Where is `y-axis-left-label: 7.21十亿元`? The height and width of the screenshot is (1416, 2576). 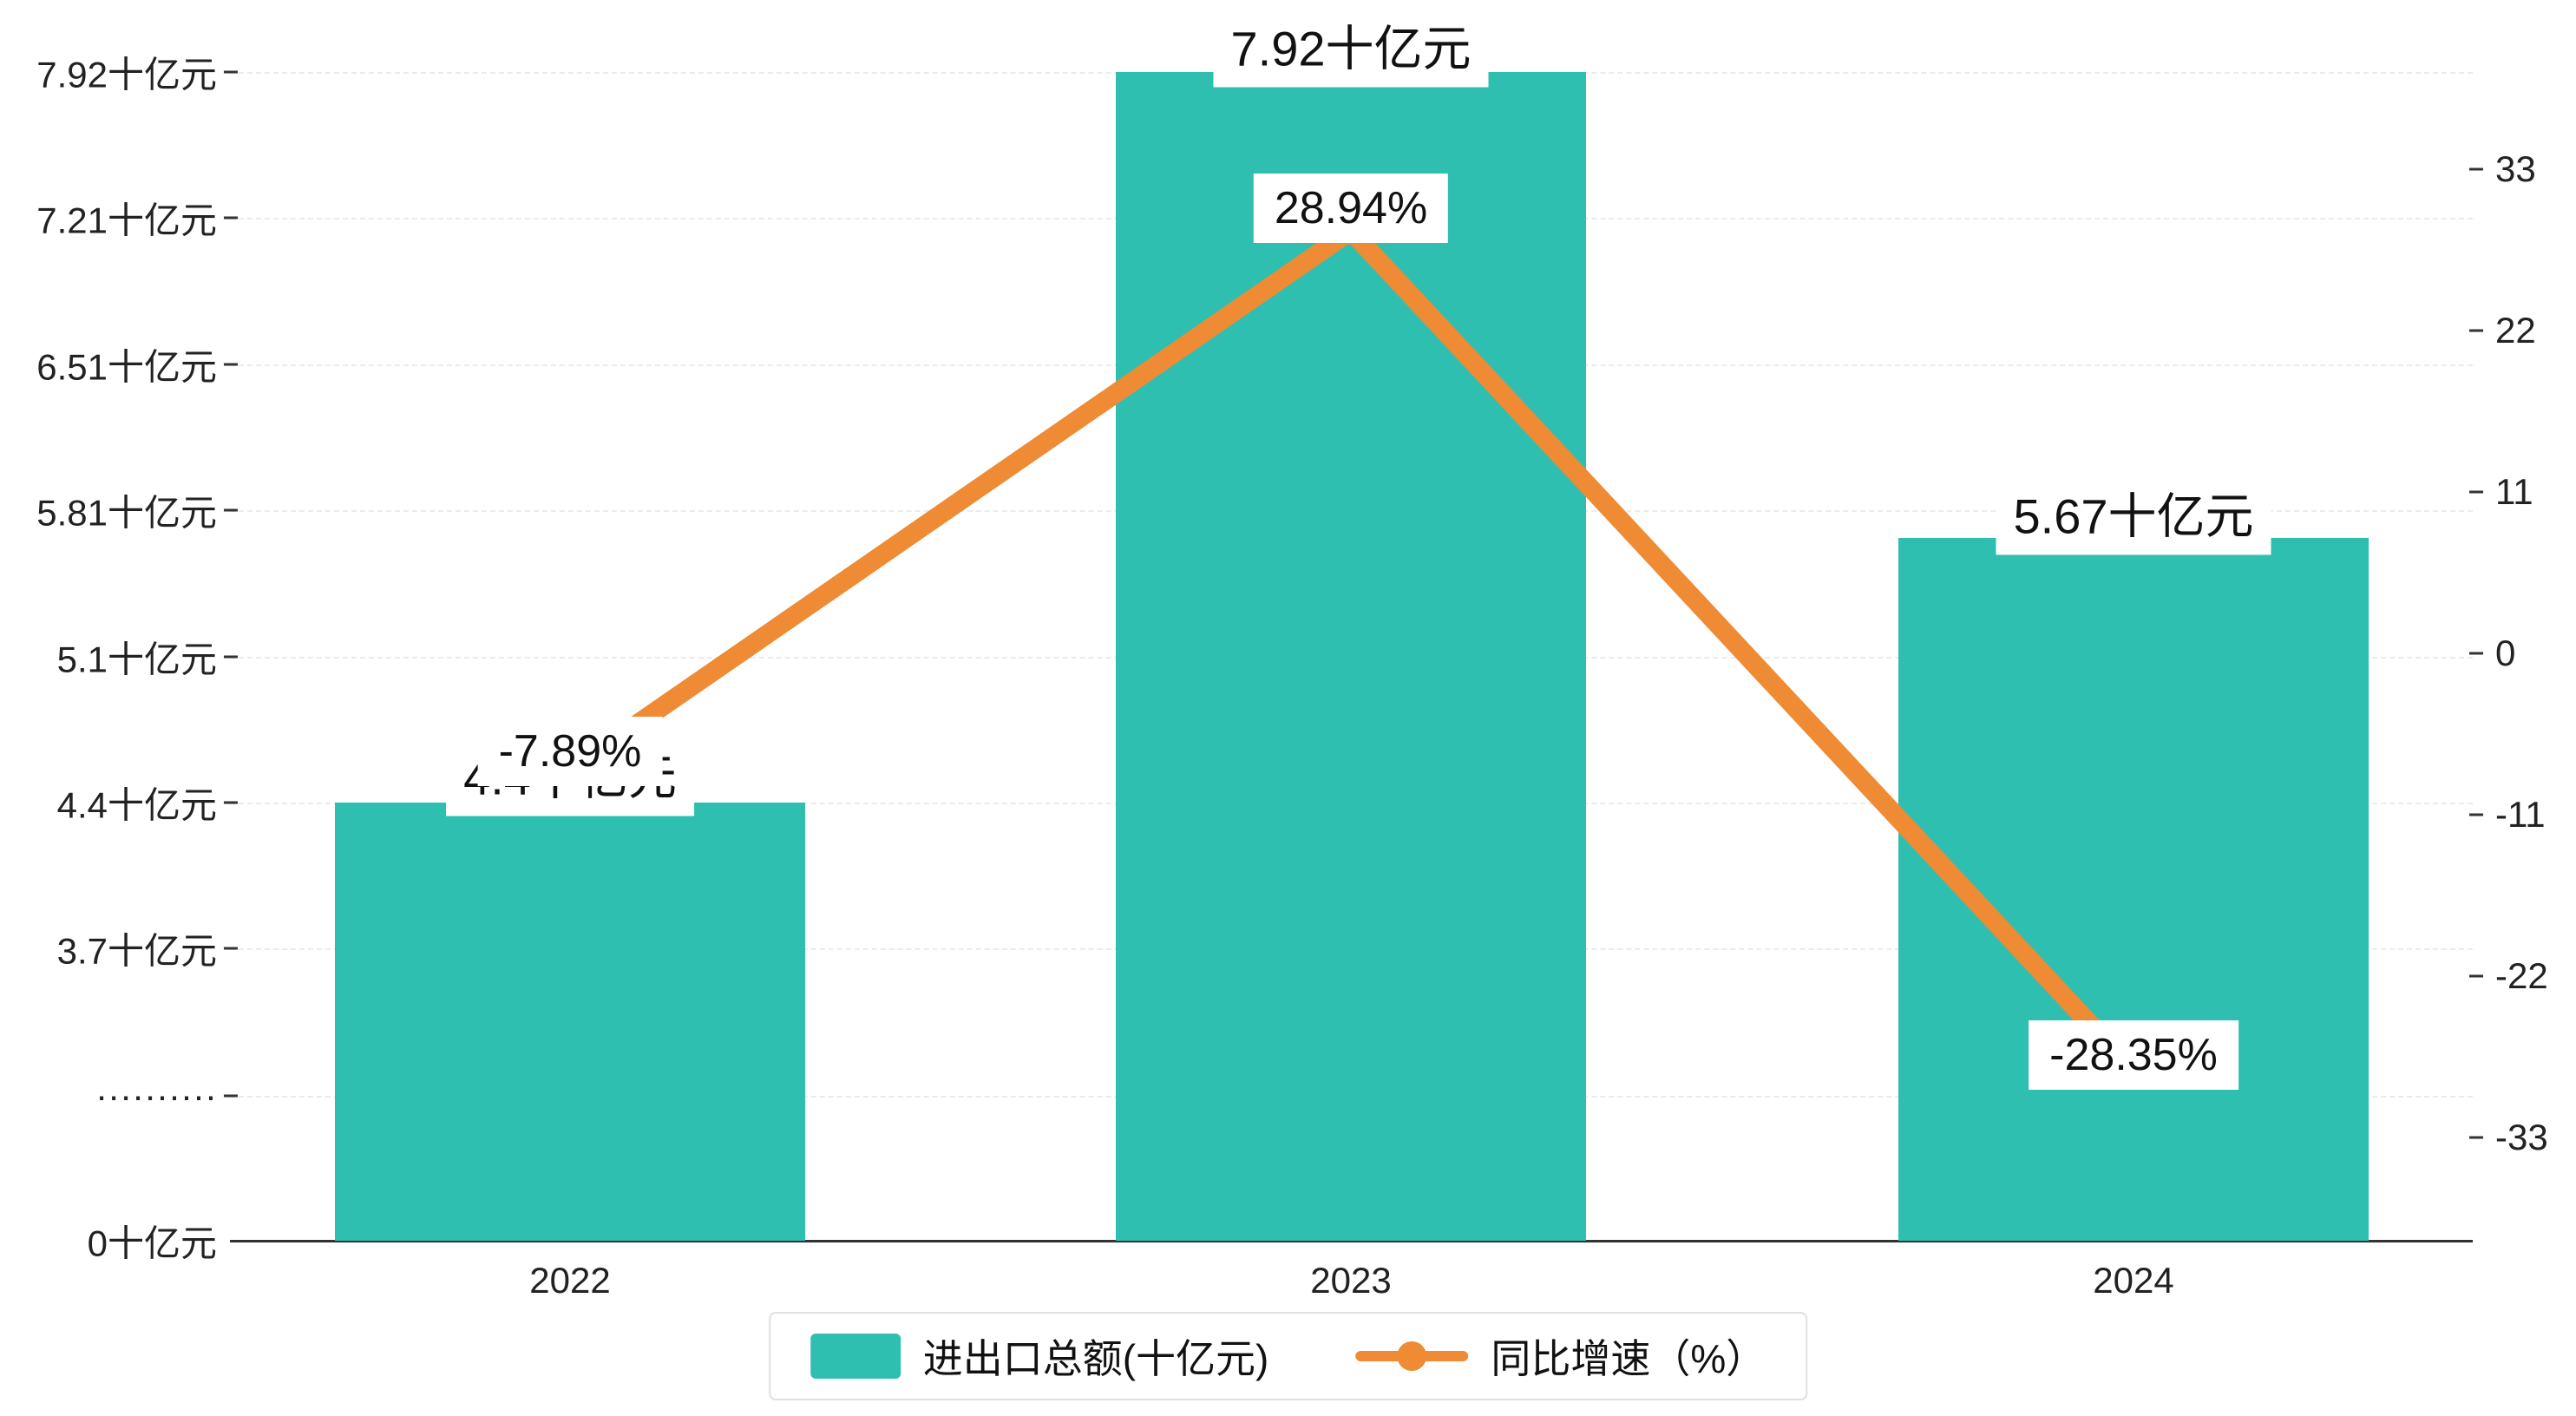 y-axis-left-label: 7.21十亿元 is located at coordinates (126, 220).